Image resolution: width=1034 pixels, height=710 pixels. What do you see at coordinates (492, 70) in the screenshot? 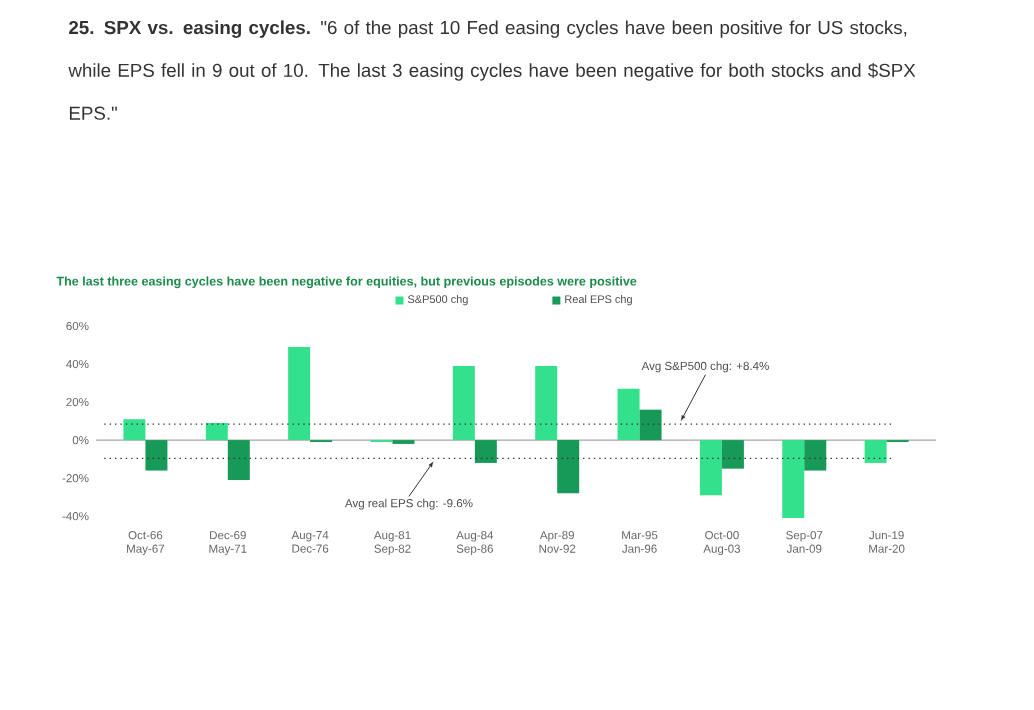
I see `chart-title: 25. SPX vs. easing cycles. "6 of the past 10 Fed easing cycles have been positive for US stocks, while EPS fell in 9 out of 10. The last 3 easing cycles have been negative for both stocks and $SPX EPS."` at bounding box center [492, 70].